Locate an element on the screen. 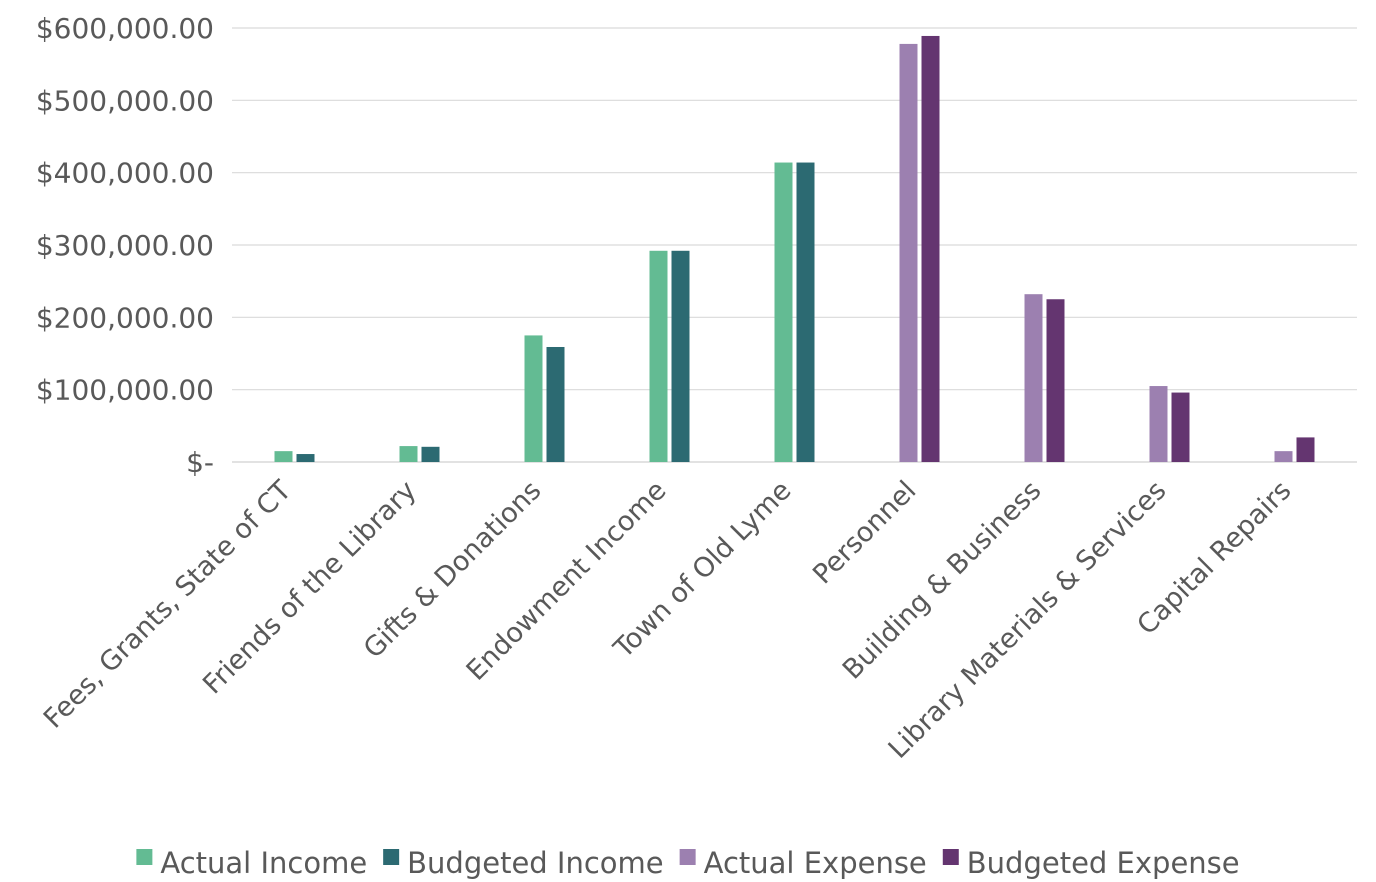 The width and height of the screenshot is (1376, 882). legend-item: Budgeted Income is located at coordinates (523, 863).